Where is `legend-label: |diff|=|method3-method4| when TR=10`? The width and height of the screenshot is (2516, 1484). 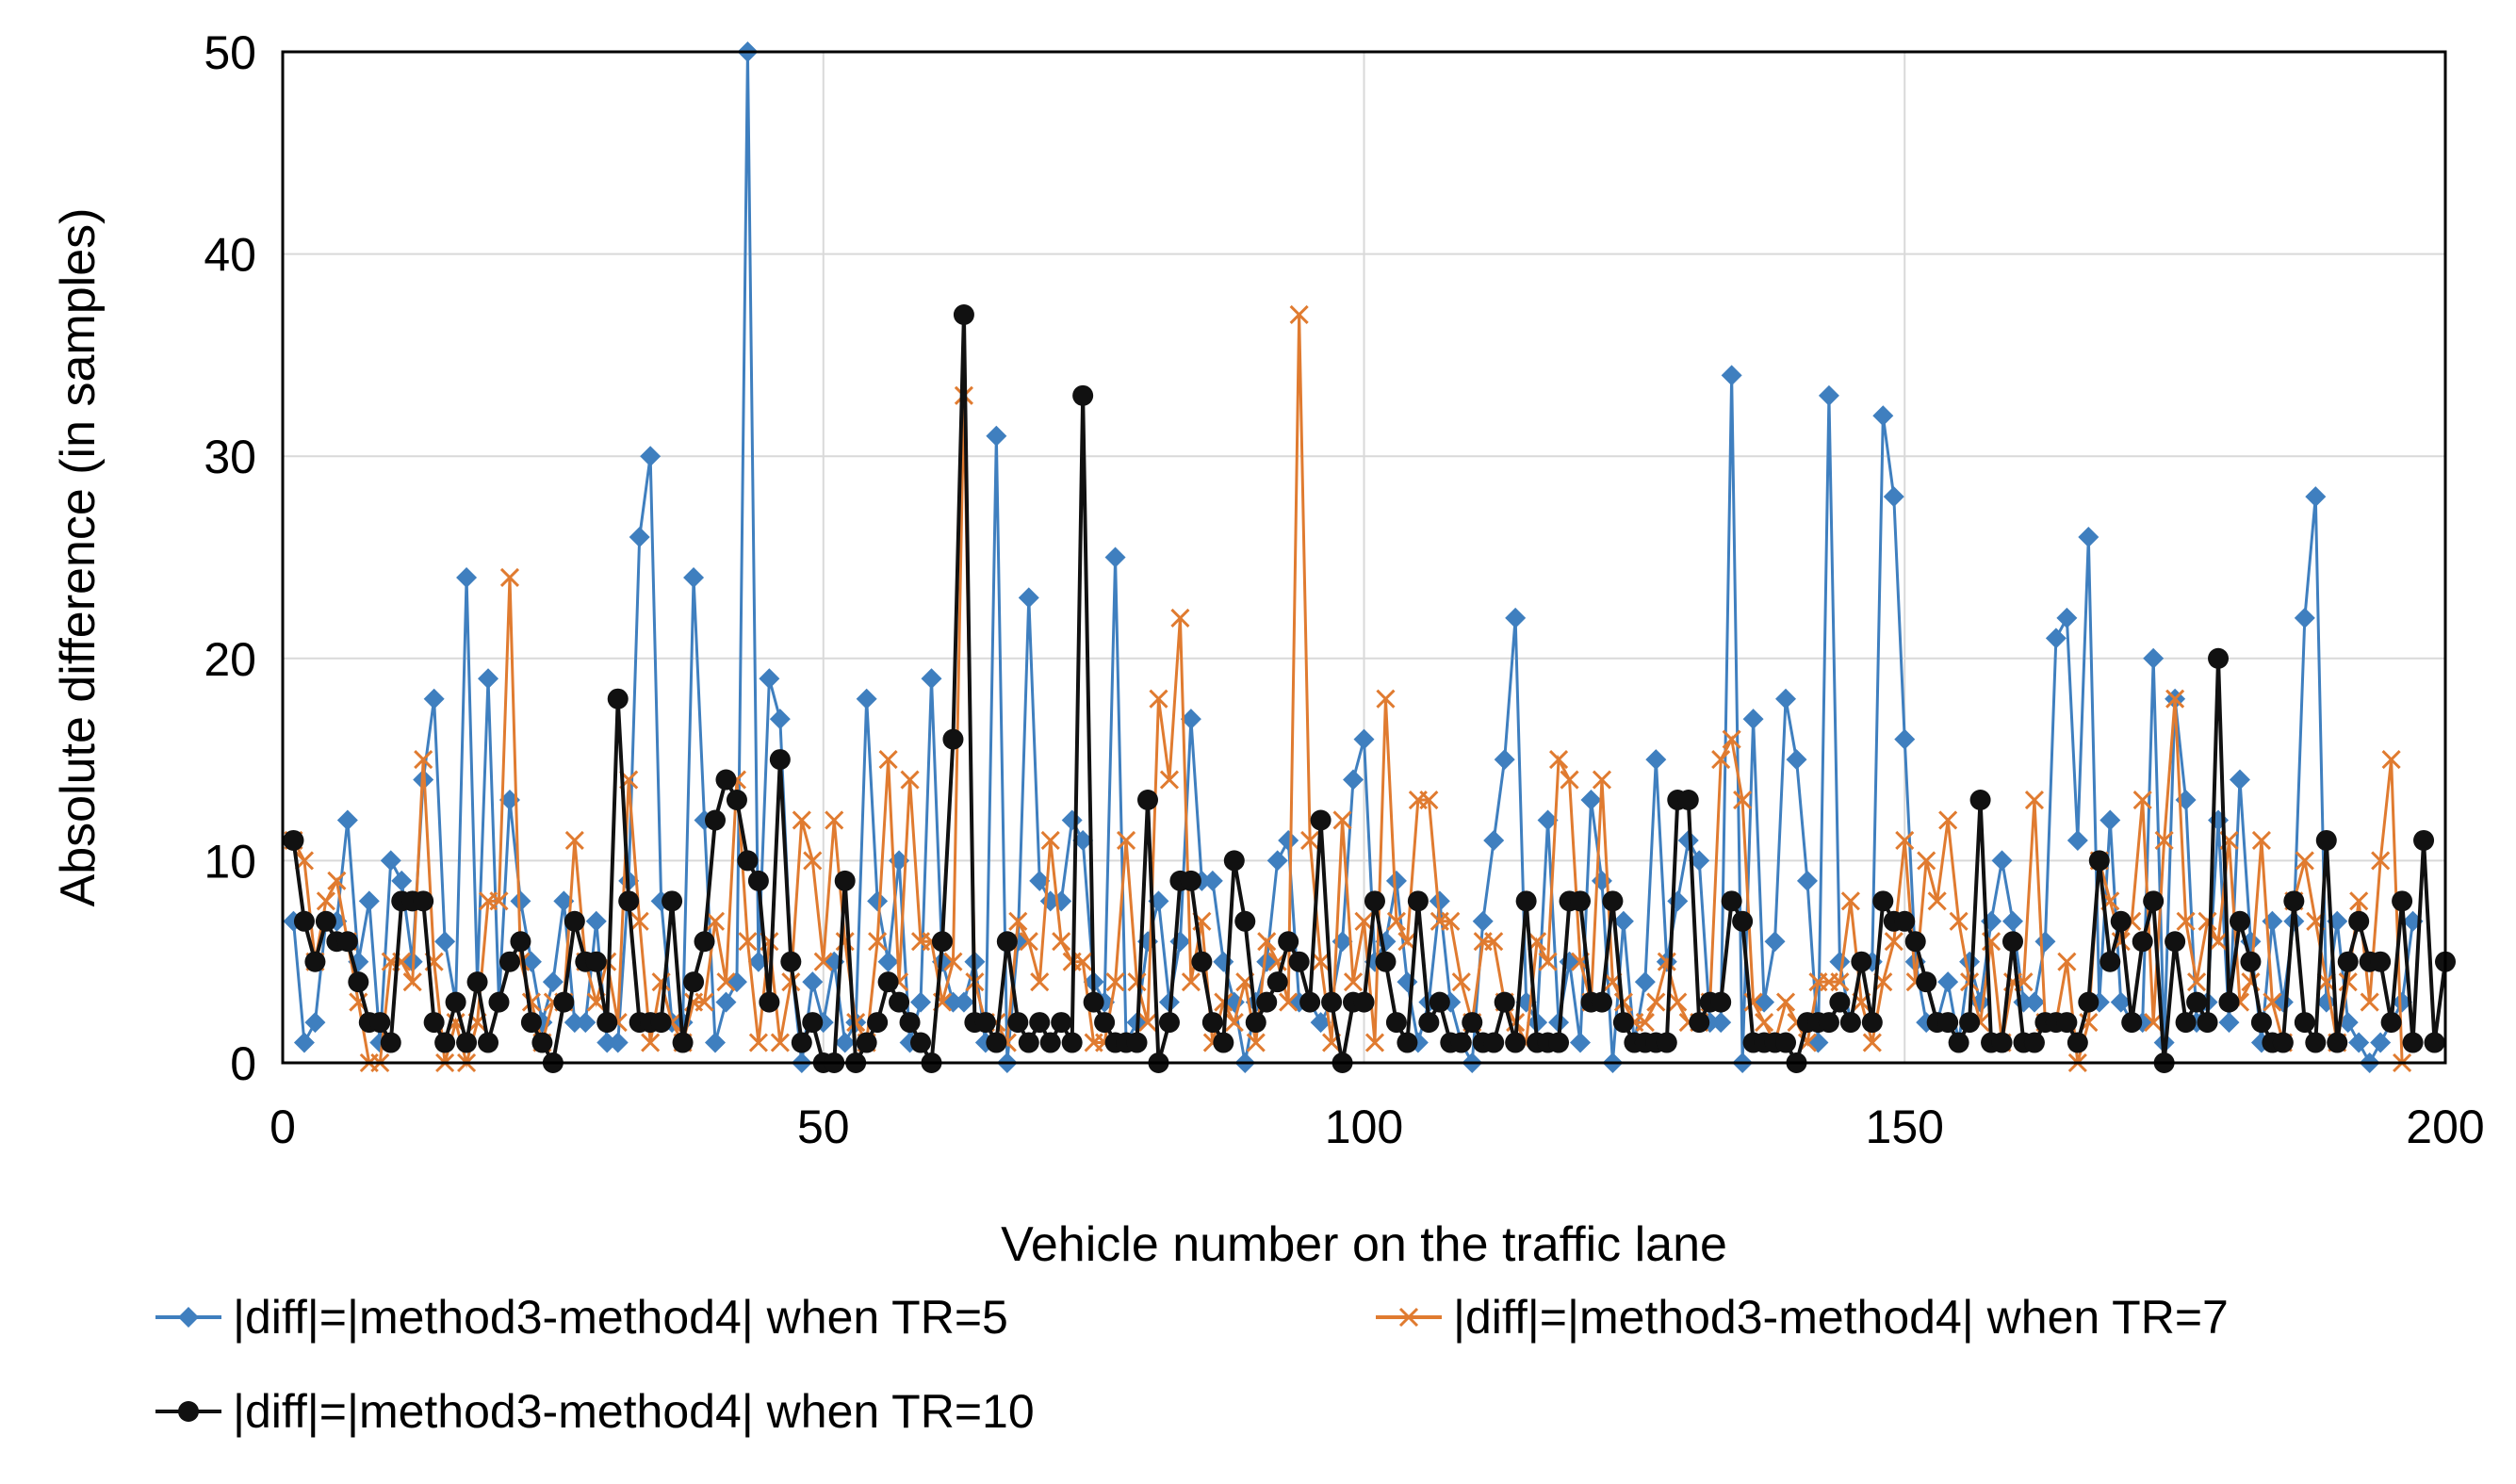 legend-label: |diff|=|method3-method4| when TR=10 is located at coordinates (634, 1411).